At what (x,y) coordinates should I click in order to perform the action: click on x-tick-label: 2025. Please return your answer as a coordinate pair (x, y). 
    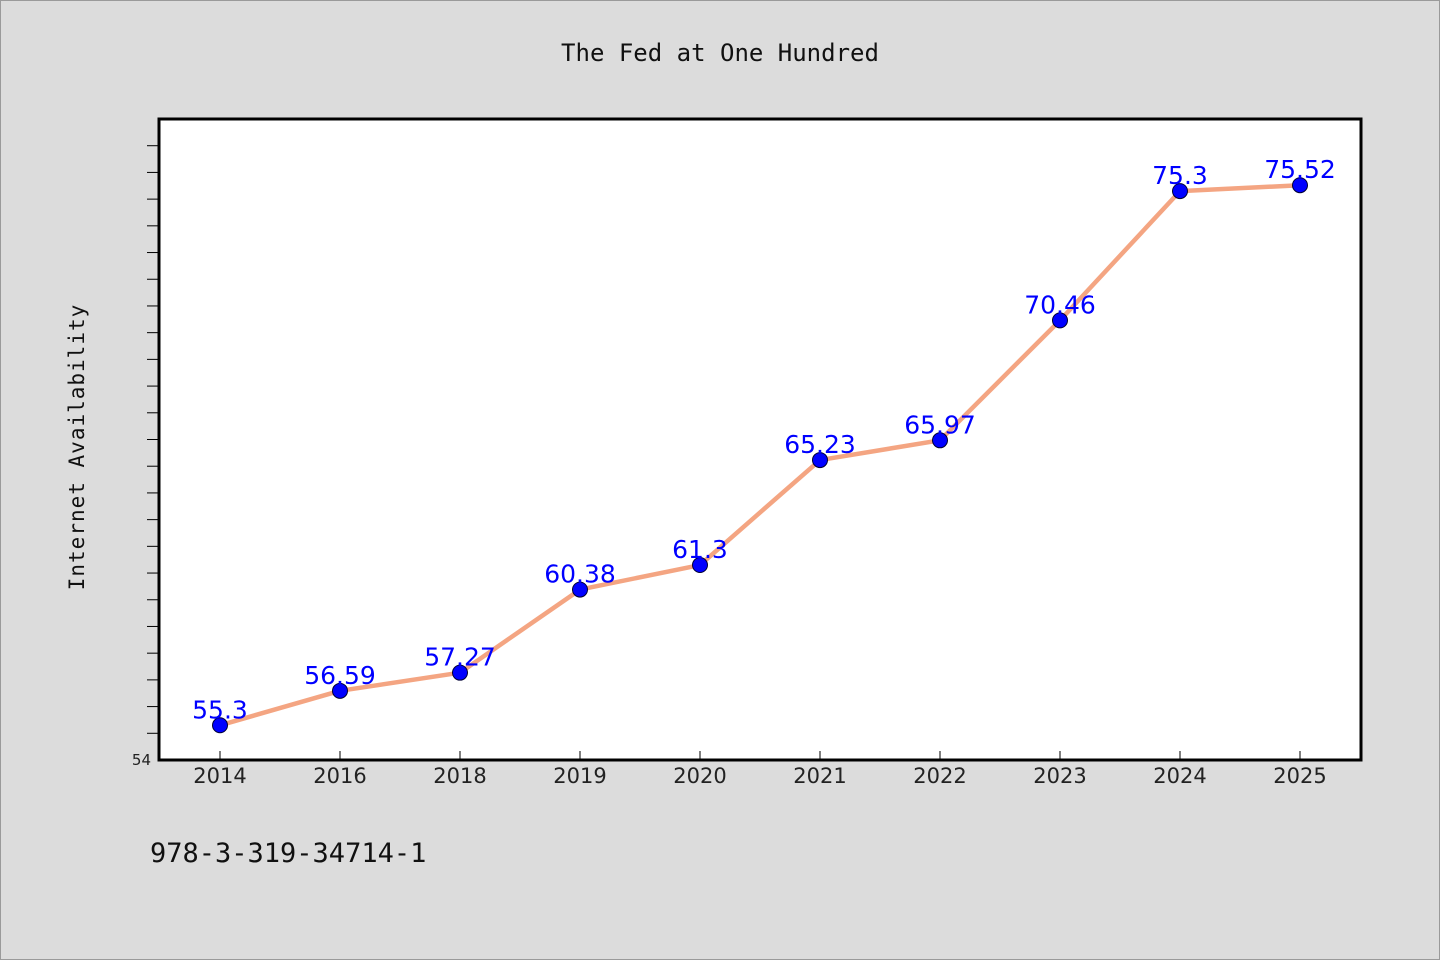
    Looking at the image, I should click on (1299, 776).